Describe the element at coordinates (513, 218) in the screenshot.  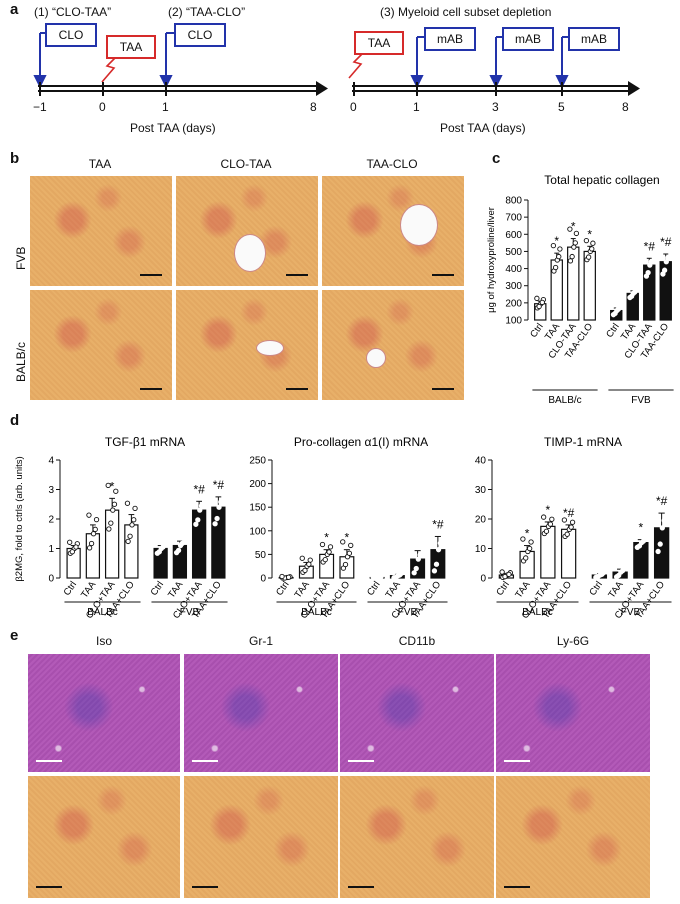
I see `y-tick-label: 700` at that location.